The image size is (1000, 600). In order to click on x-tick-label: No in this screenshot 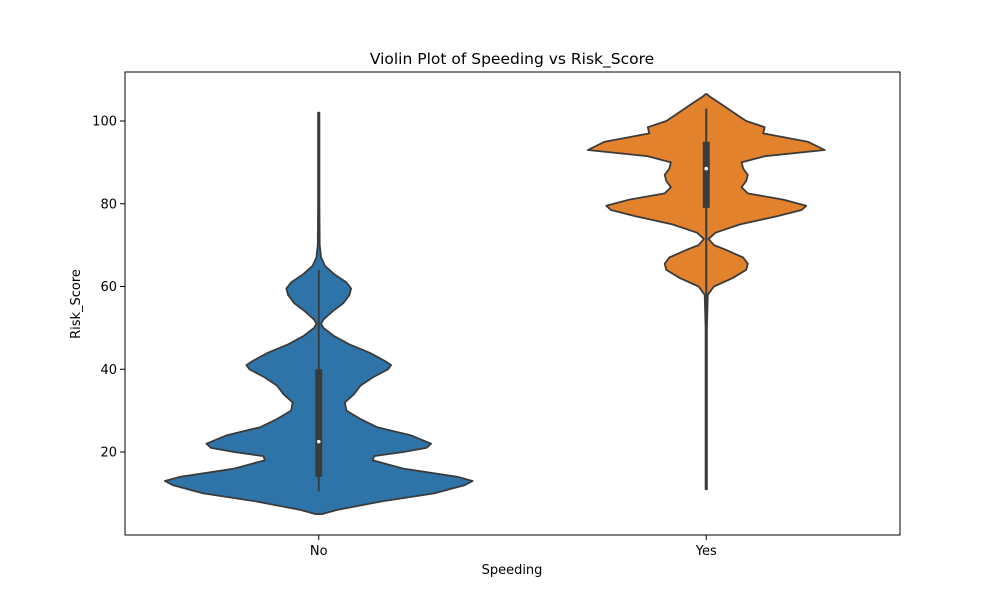, I will do `click(319, 551)`.